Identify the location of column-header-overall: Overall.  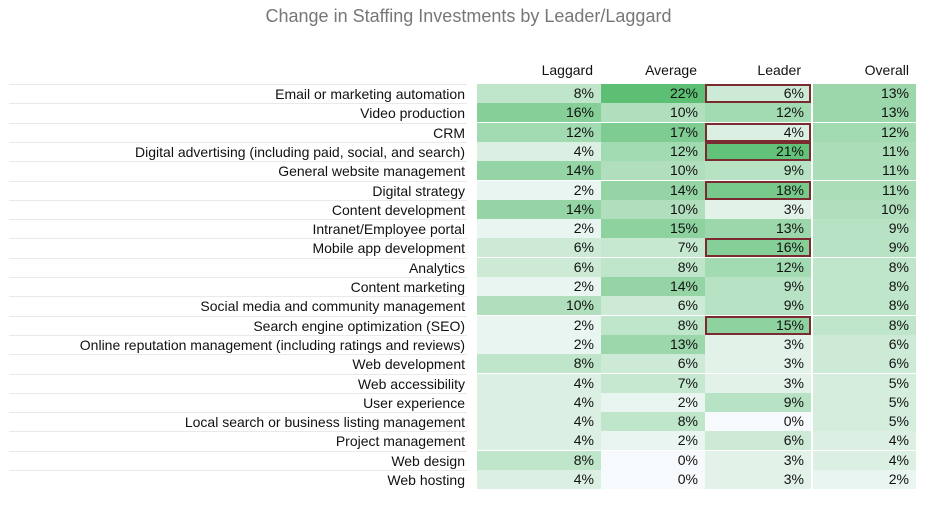
(886, 70).